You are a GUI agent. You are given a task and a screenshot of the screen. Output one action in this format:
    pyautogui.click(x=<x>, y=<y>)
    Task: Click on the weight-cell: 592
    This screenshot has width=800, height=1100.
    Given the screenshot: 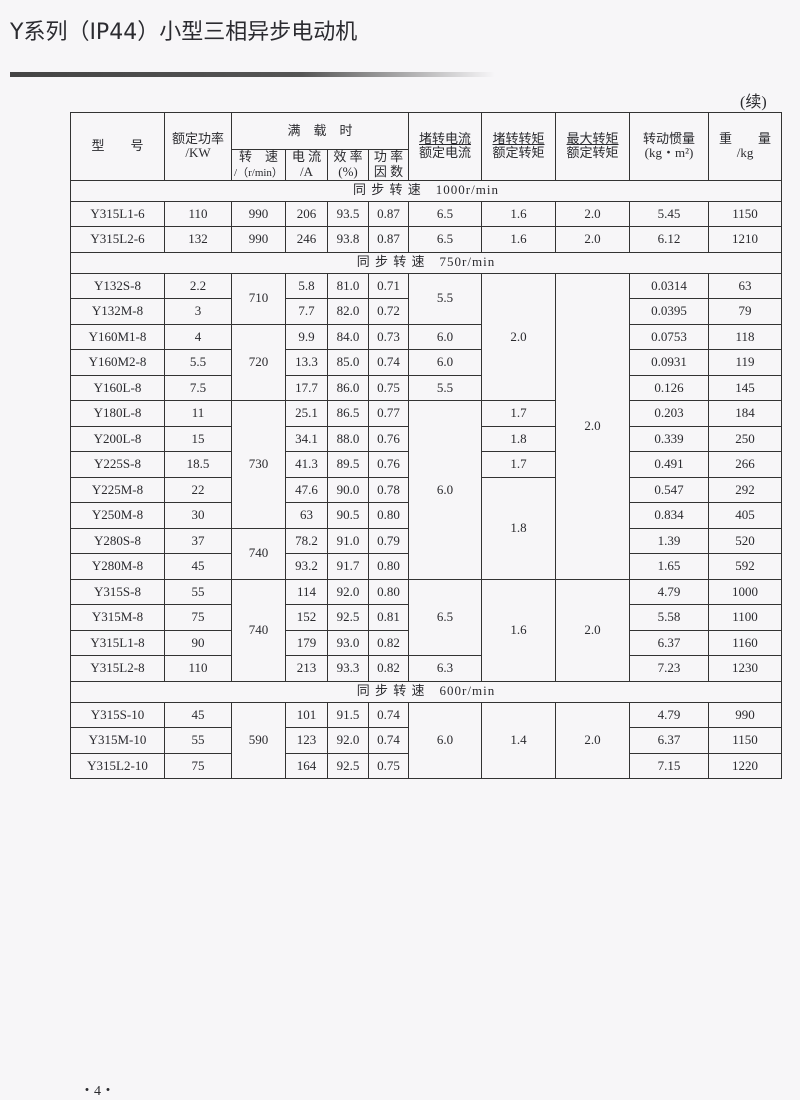 What is the action you would take?
    pyautogui.click(x=745, y=566)
    